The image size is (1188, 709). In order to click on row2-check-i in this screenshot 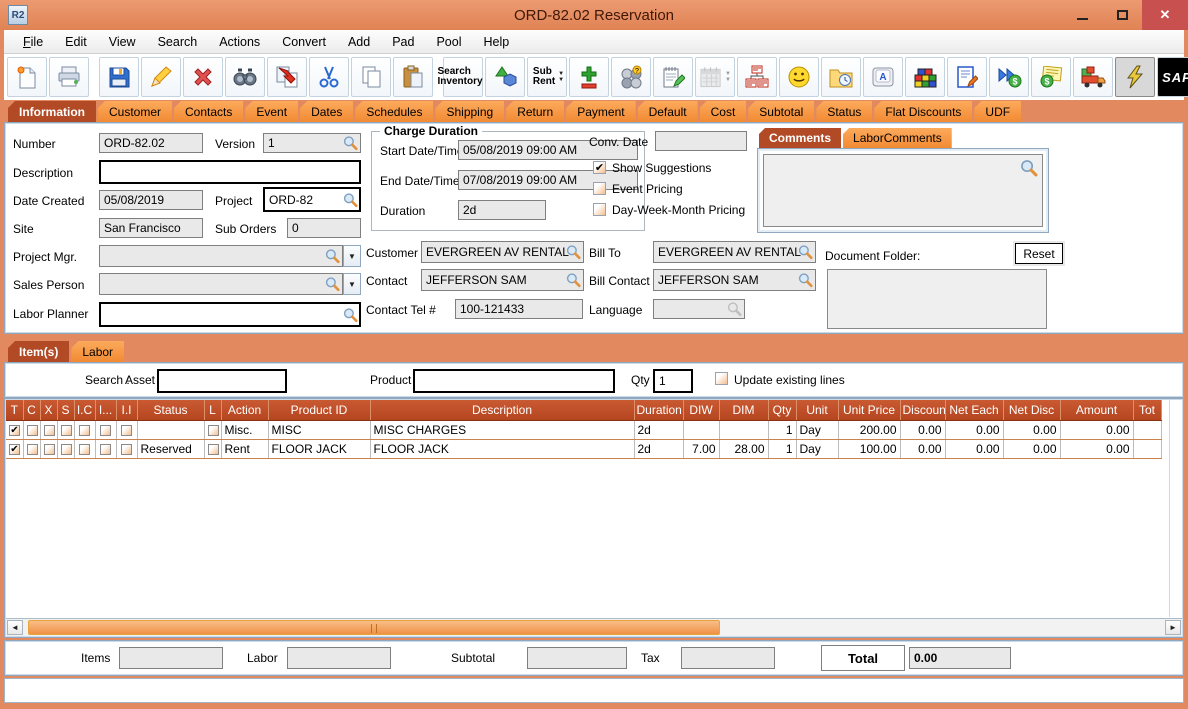, I will do `click(105, 449)`.